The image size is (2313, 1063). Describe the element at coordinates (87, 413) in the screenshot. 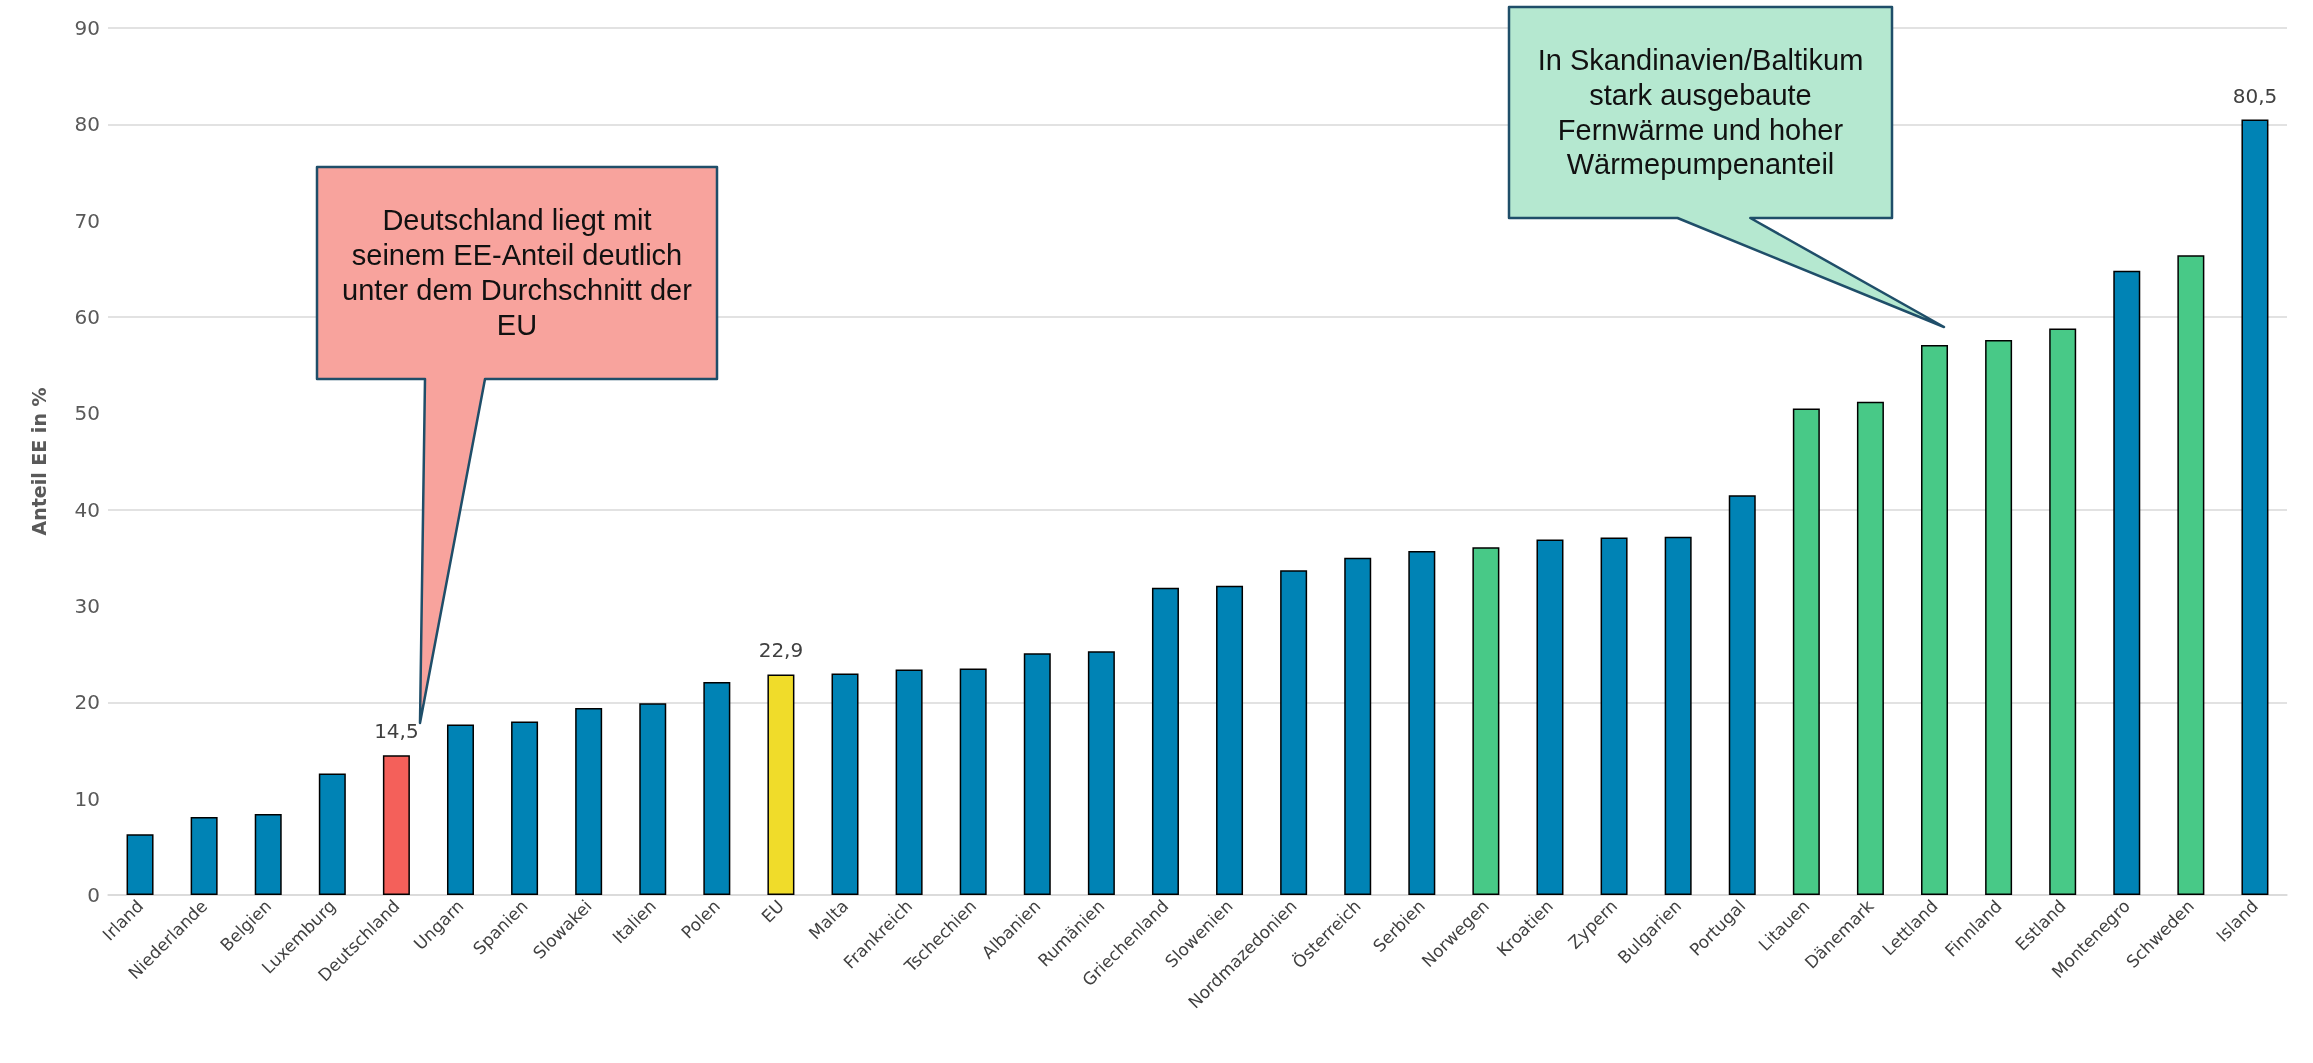

I see `y-tick-label: 50` at that location.